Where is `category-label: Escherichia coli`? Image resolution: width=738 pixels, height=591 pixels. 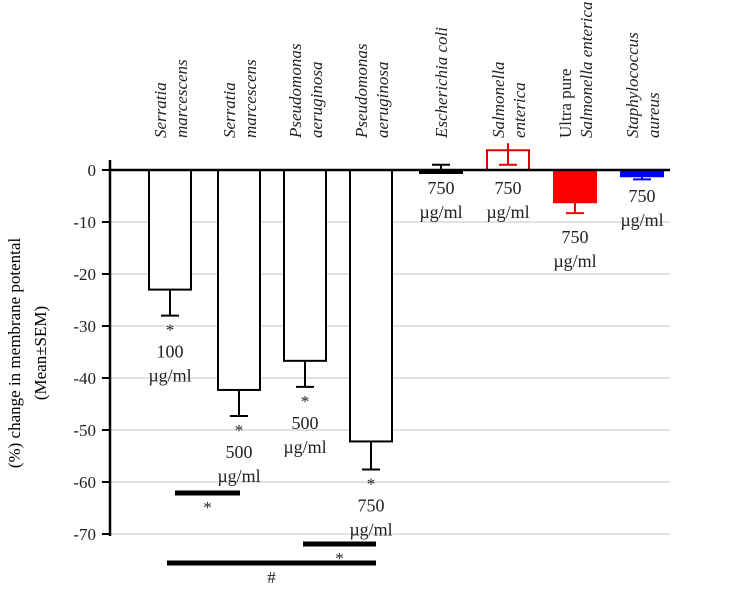
category-label: Escherichia coli is located at coordinates (441, 83).